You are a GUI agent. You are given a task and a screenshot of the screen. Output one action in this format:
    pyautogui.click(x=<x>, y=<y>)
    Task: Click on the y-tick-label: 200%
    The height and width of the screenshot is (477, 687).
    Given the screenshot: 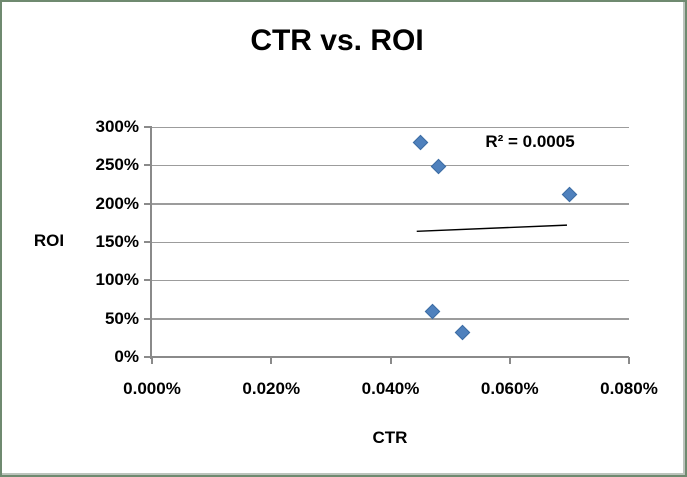 What is the action you would take?
    pyautogui.click(x=117, y=203)
    